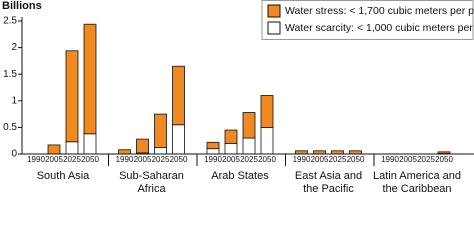  What do you see at coordinates (416, 189) in the screenshot?
I see `group-label: the Caribbean` at bounding box center [416, 189].